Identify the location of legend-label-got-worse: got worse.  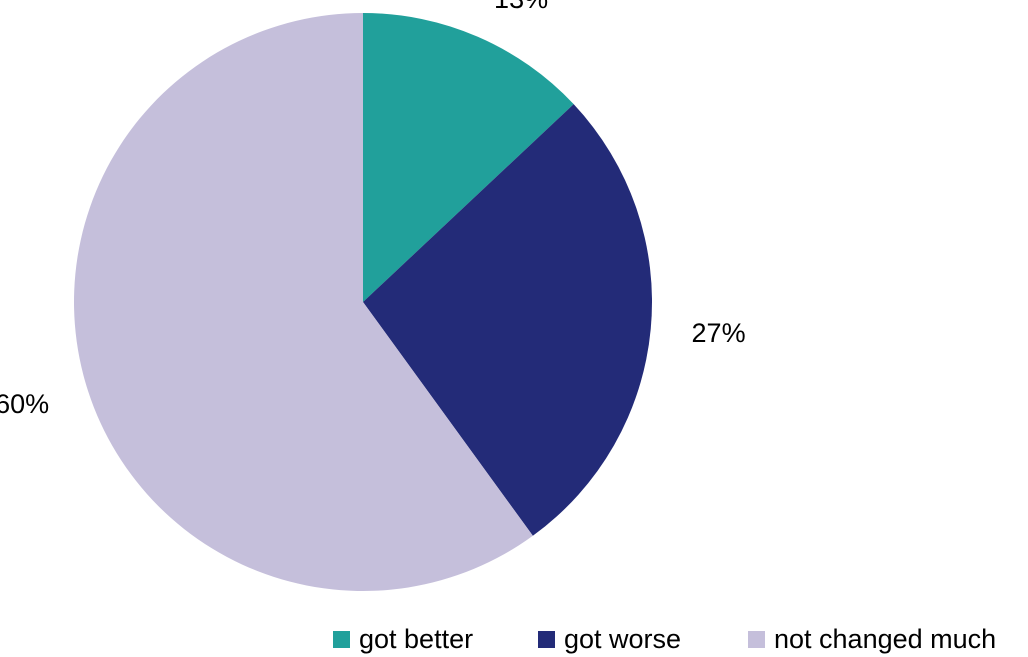
(623, 639).